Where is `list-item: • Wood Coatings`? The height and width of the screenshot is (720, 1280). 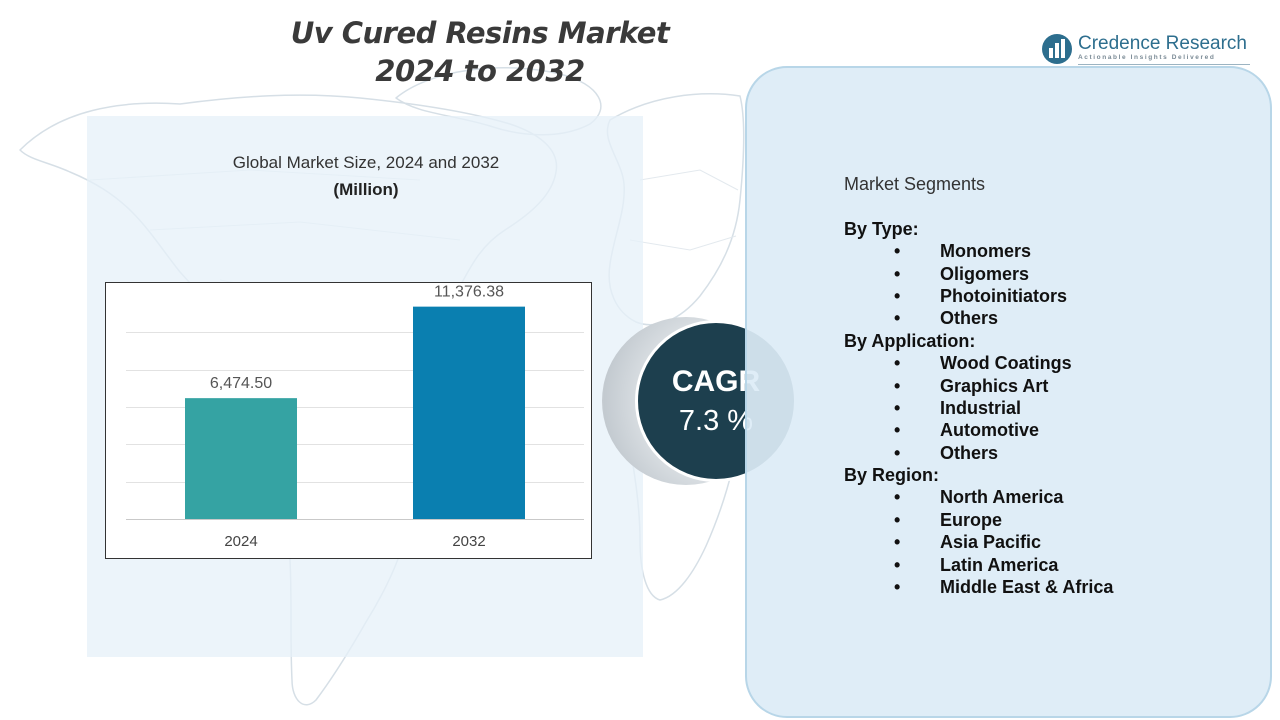 list-item: • Wood Coatings is located at coordinates (1054, 363).